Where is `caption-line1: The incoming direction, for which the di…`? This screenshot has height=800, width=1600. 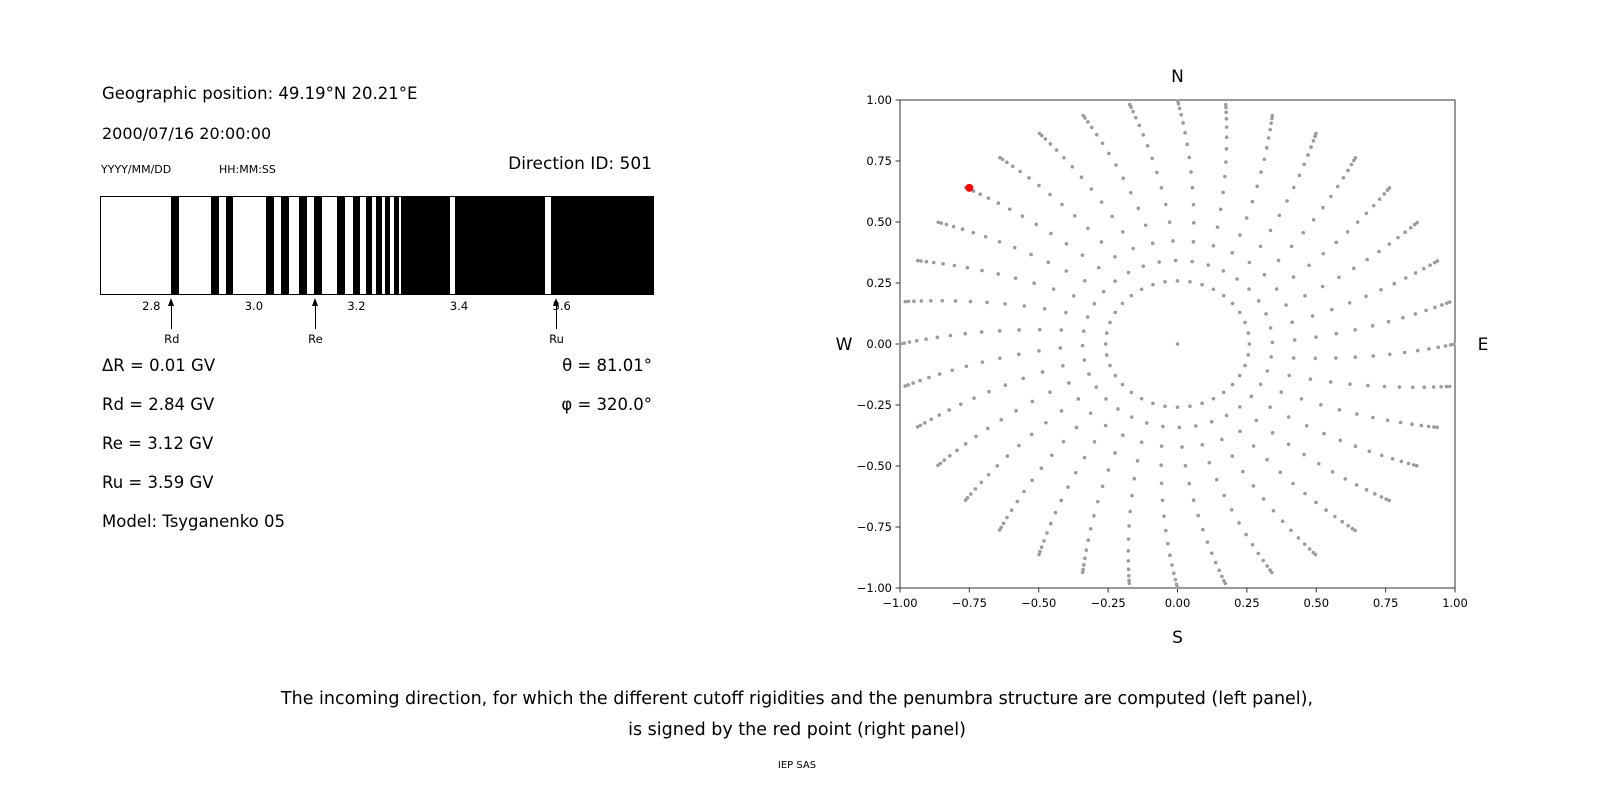 caption-line1: The incoming direction, for which the di… is located at coordinates (797, 699).